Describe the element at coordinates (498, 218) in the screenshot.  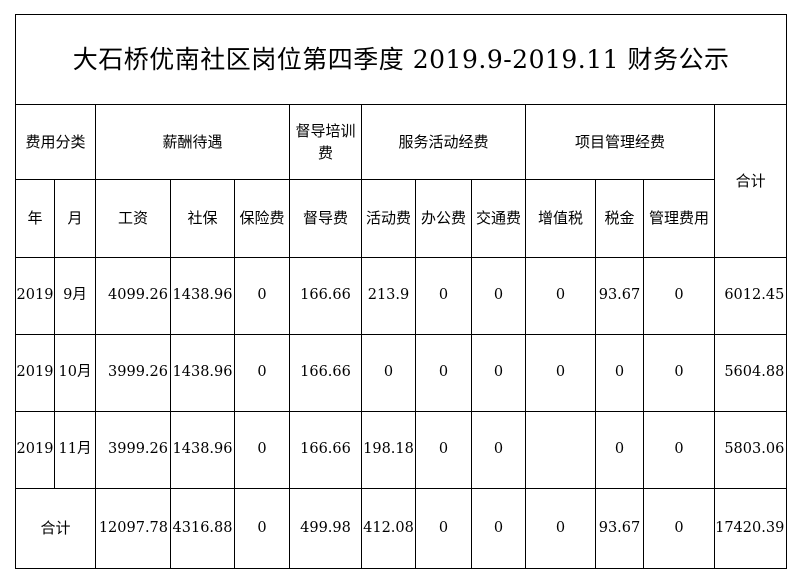
I see `col-transport-fee: 交通费` at that location.